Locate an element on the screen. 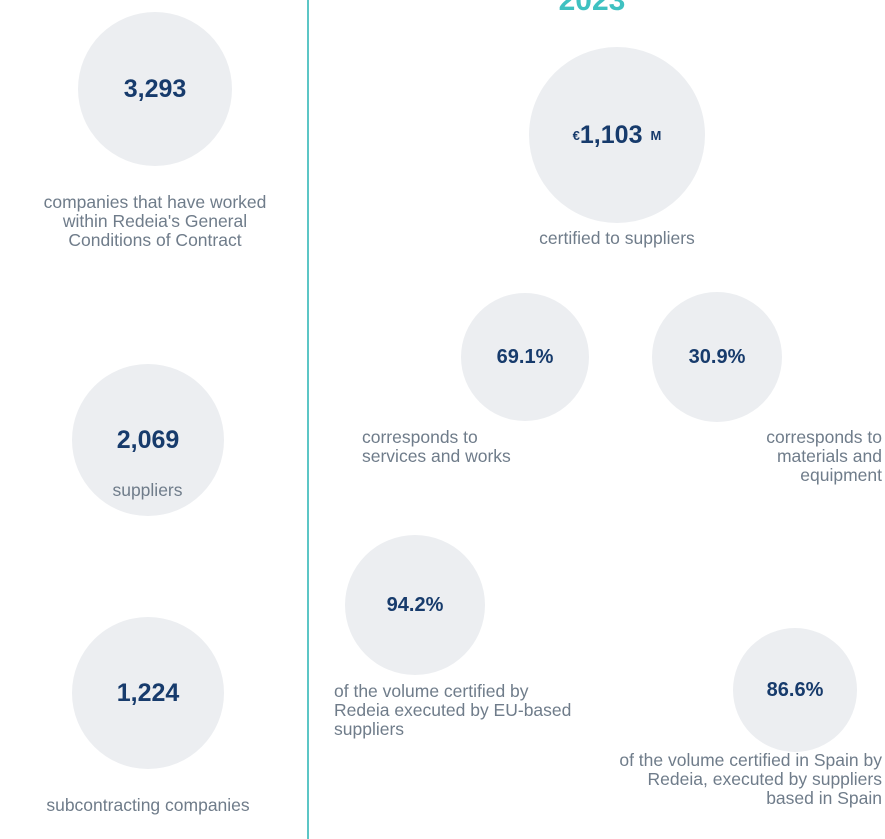 This screenshot has height=839, width=885. stat-circle: 69.1% is located at coordinates (525, 357).